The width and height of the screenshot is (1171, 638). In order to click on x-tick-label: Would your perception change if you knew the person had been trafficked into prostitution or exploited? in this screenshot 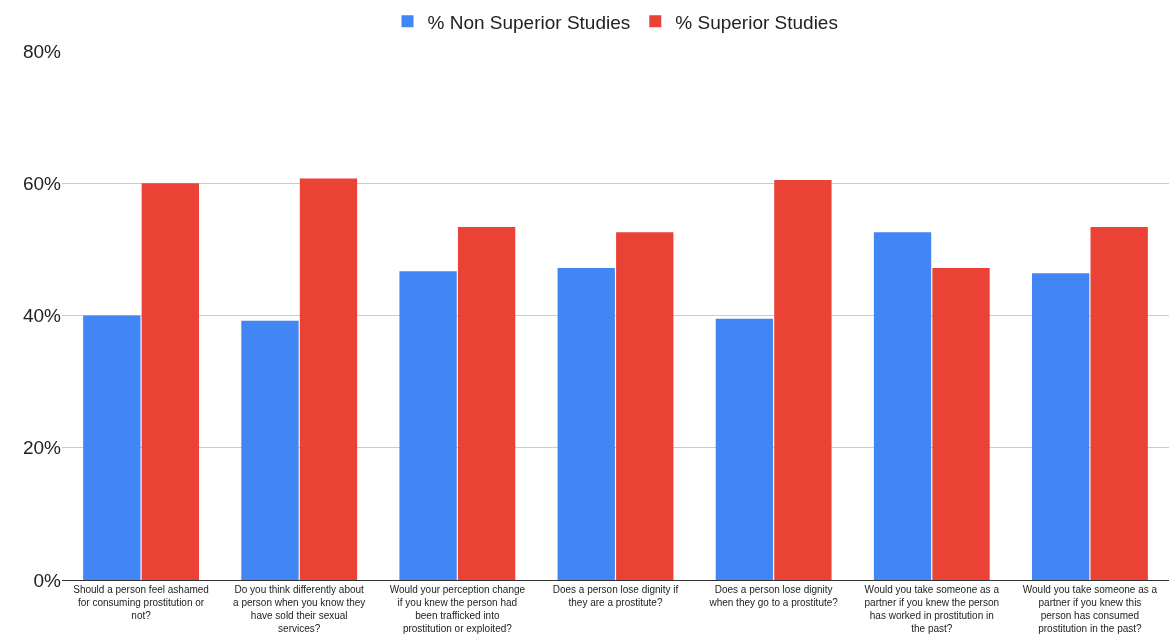, I will do `click(457, 609)`.